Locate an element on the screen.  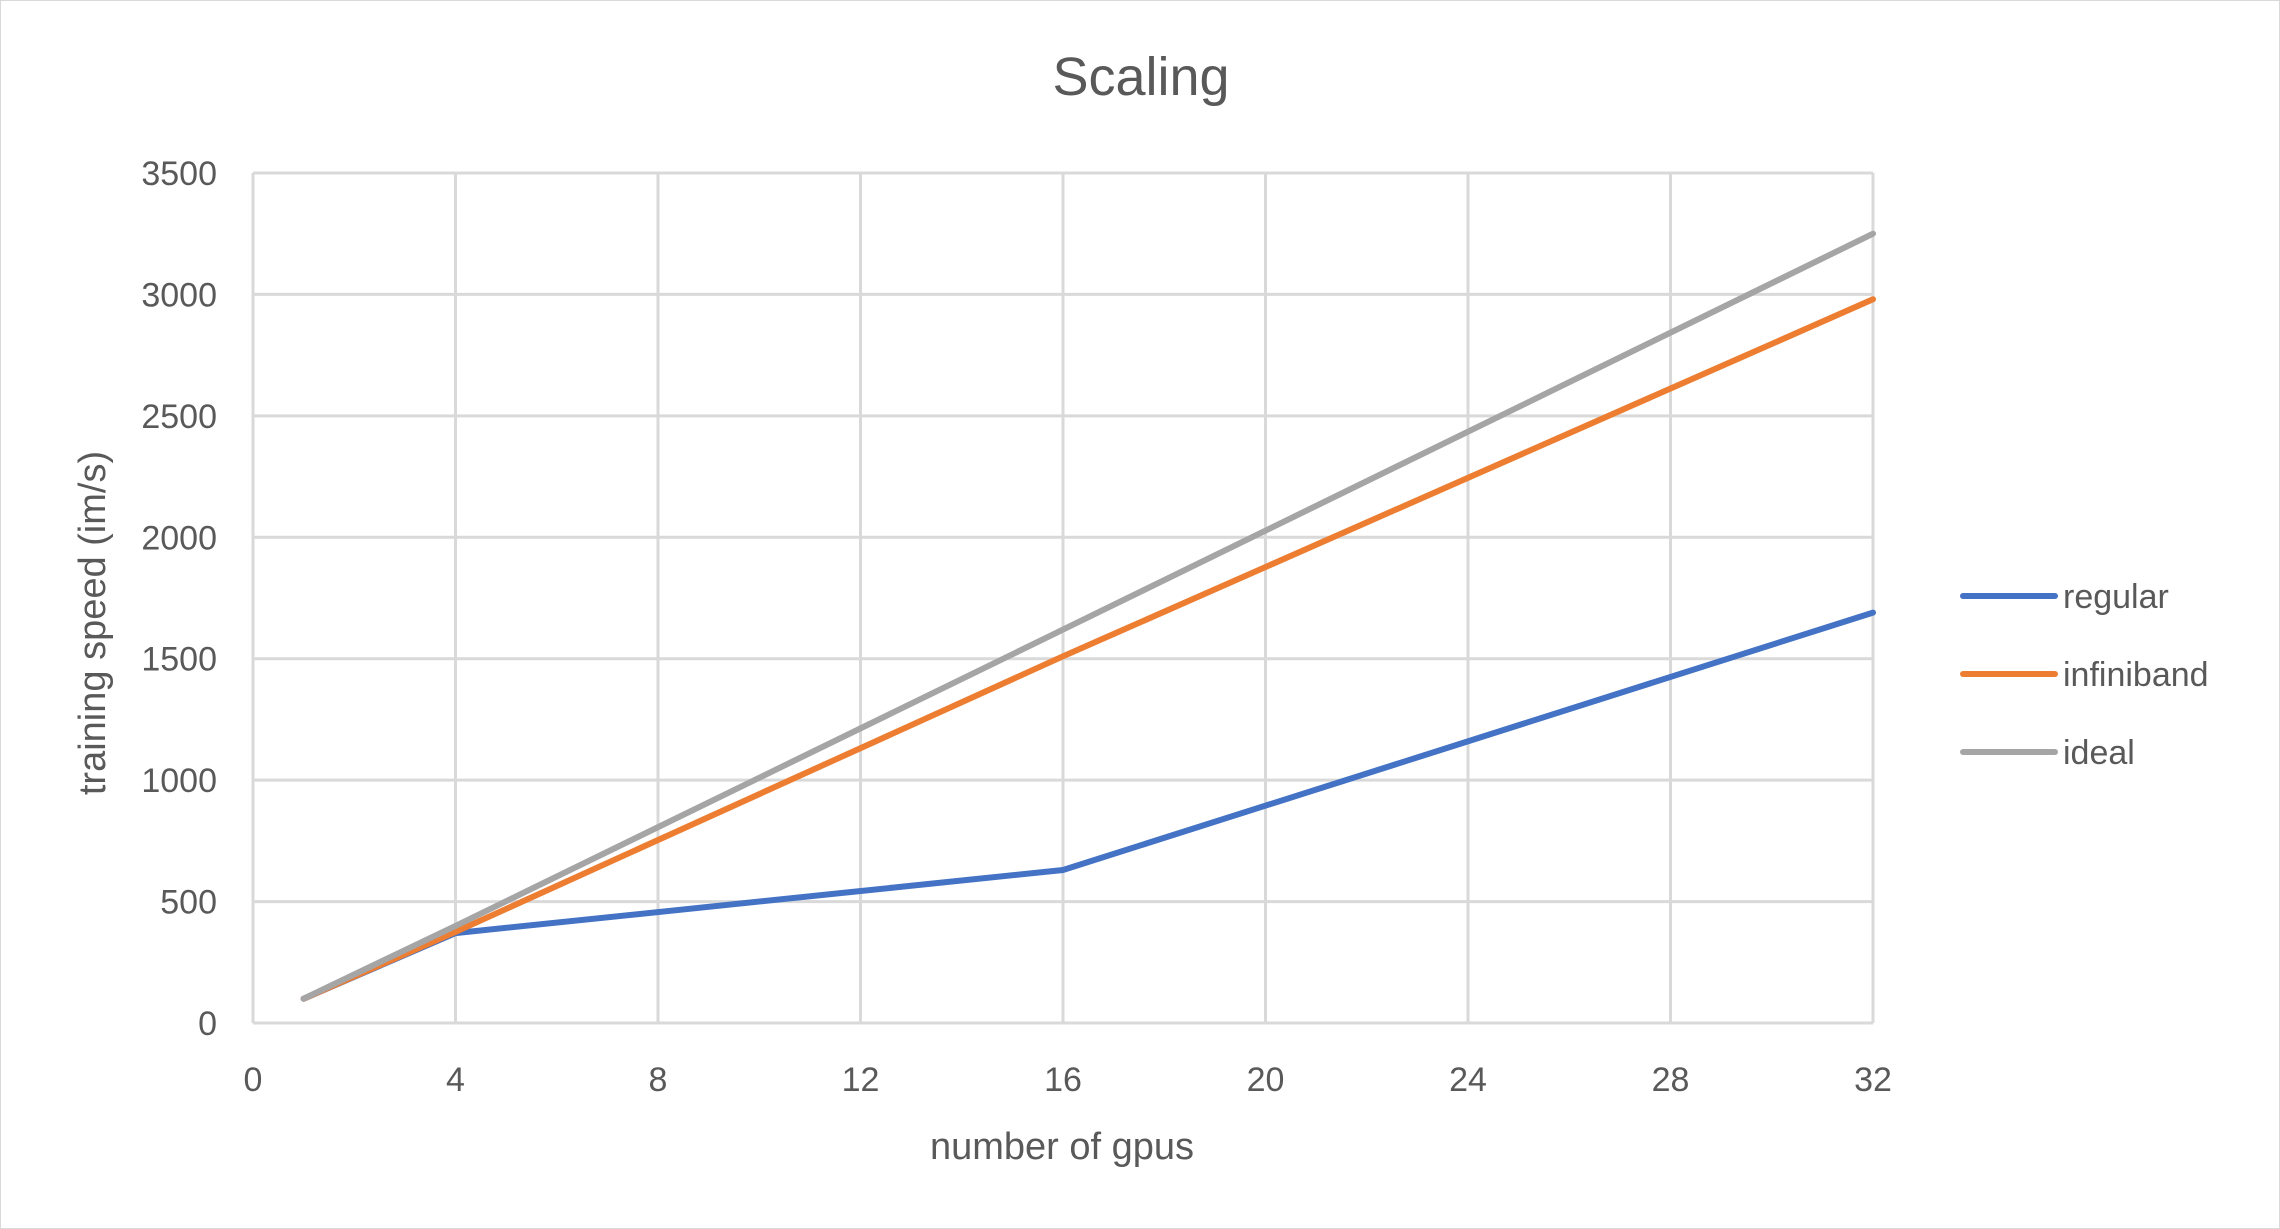
x-tick-label: 24 is located at coordinates (1468, 1080).